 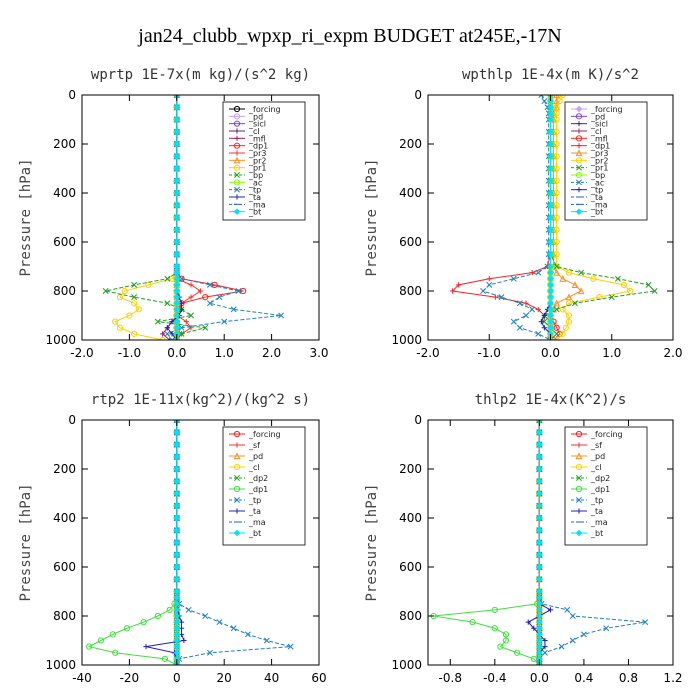 What do you see at coordinates (190, 542) in the screenshot?
I see `plot-area` at bounding box center [190, 542].